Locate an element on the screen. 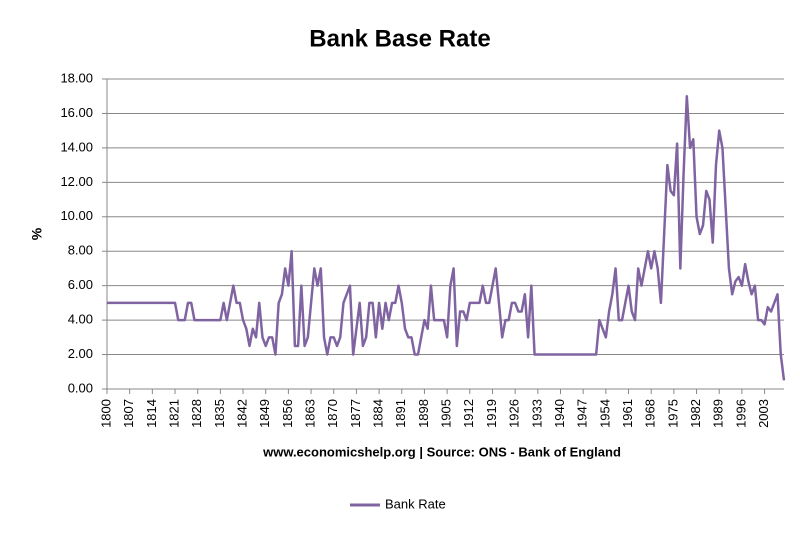 This screenshot has width=800, height=535. y-axis-label: % is located at coordinates (37, 233).